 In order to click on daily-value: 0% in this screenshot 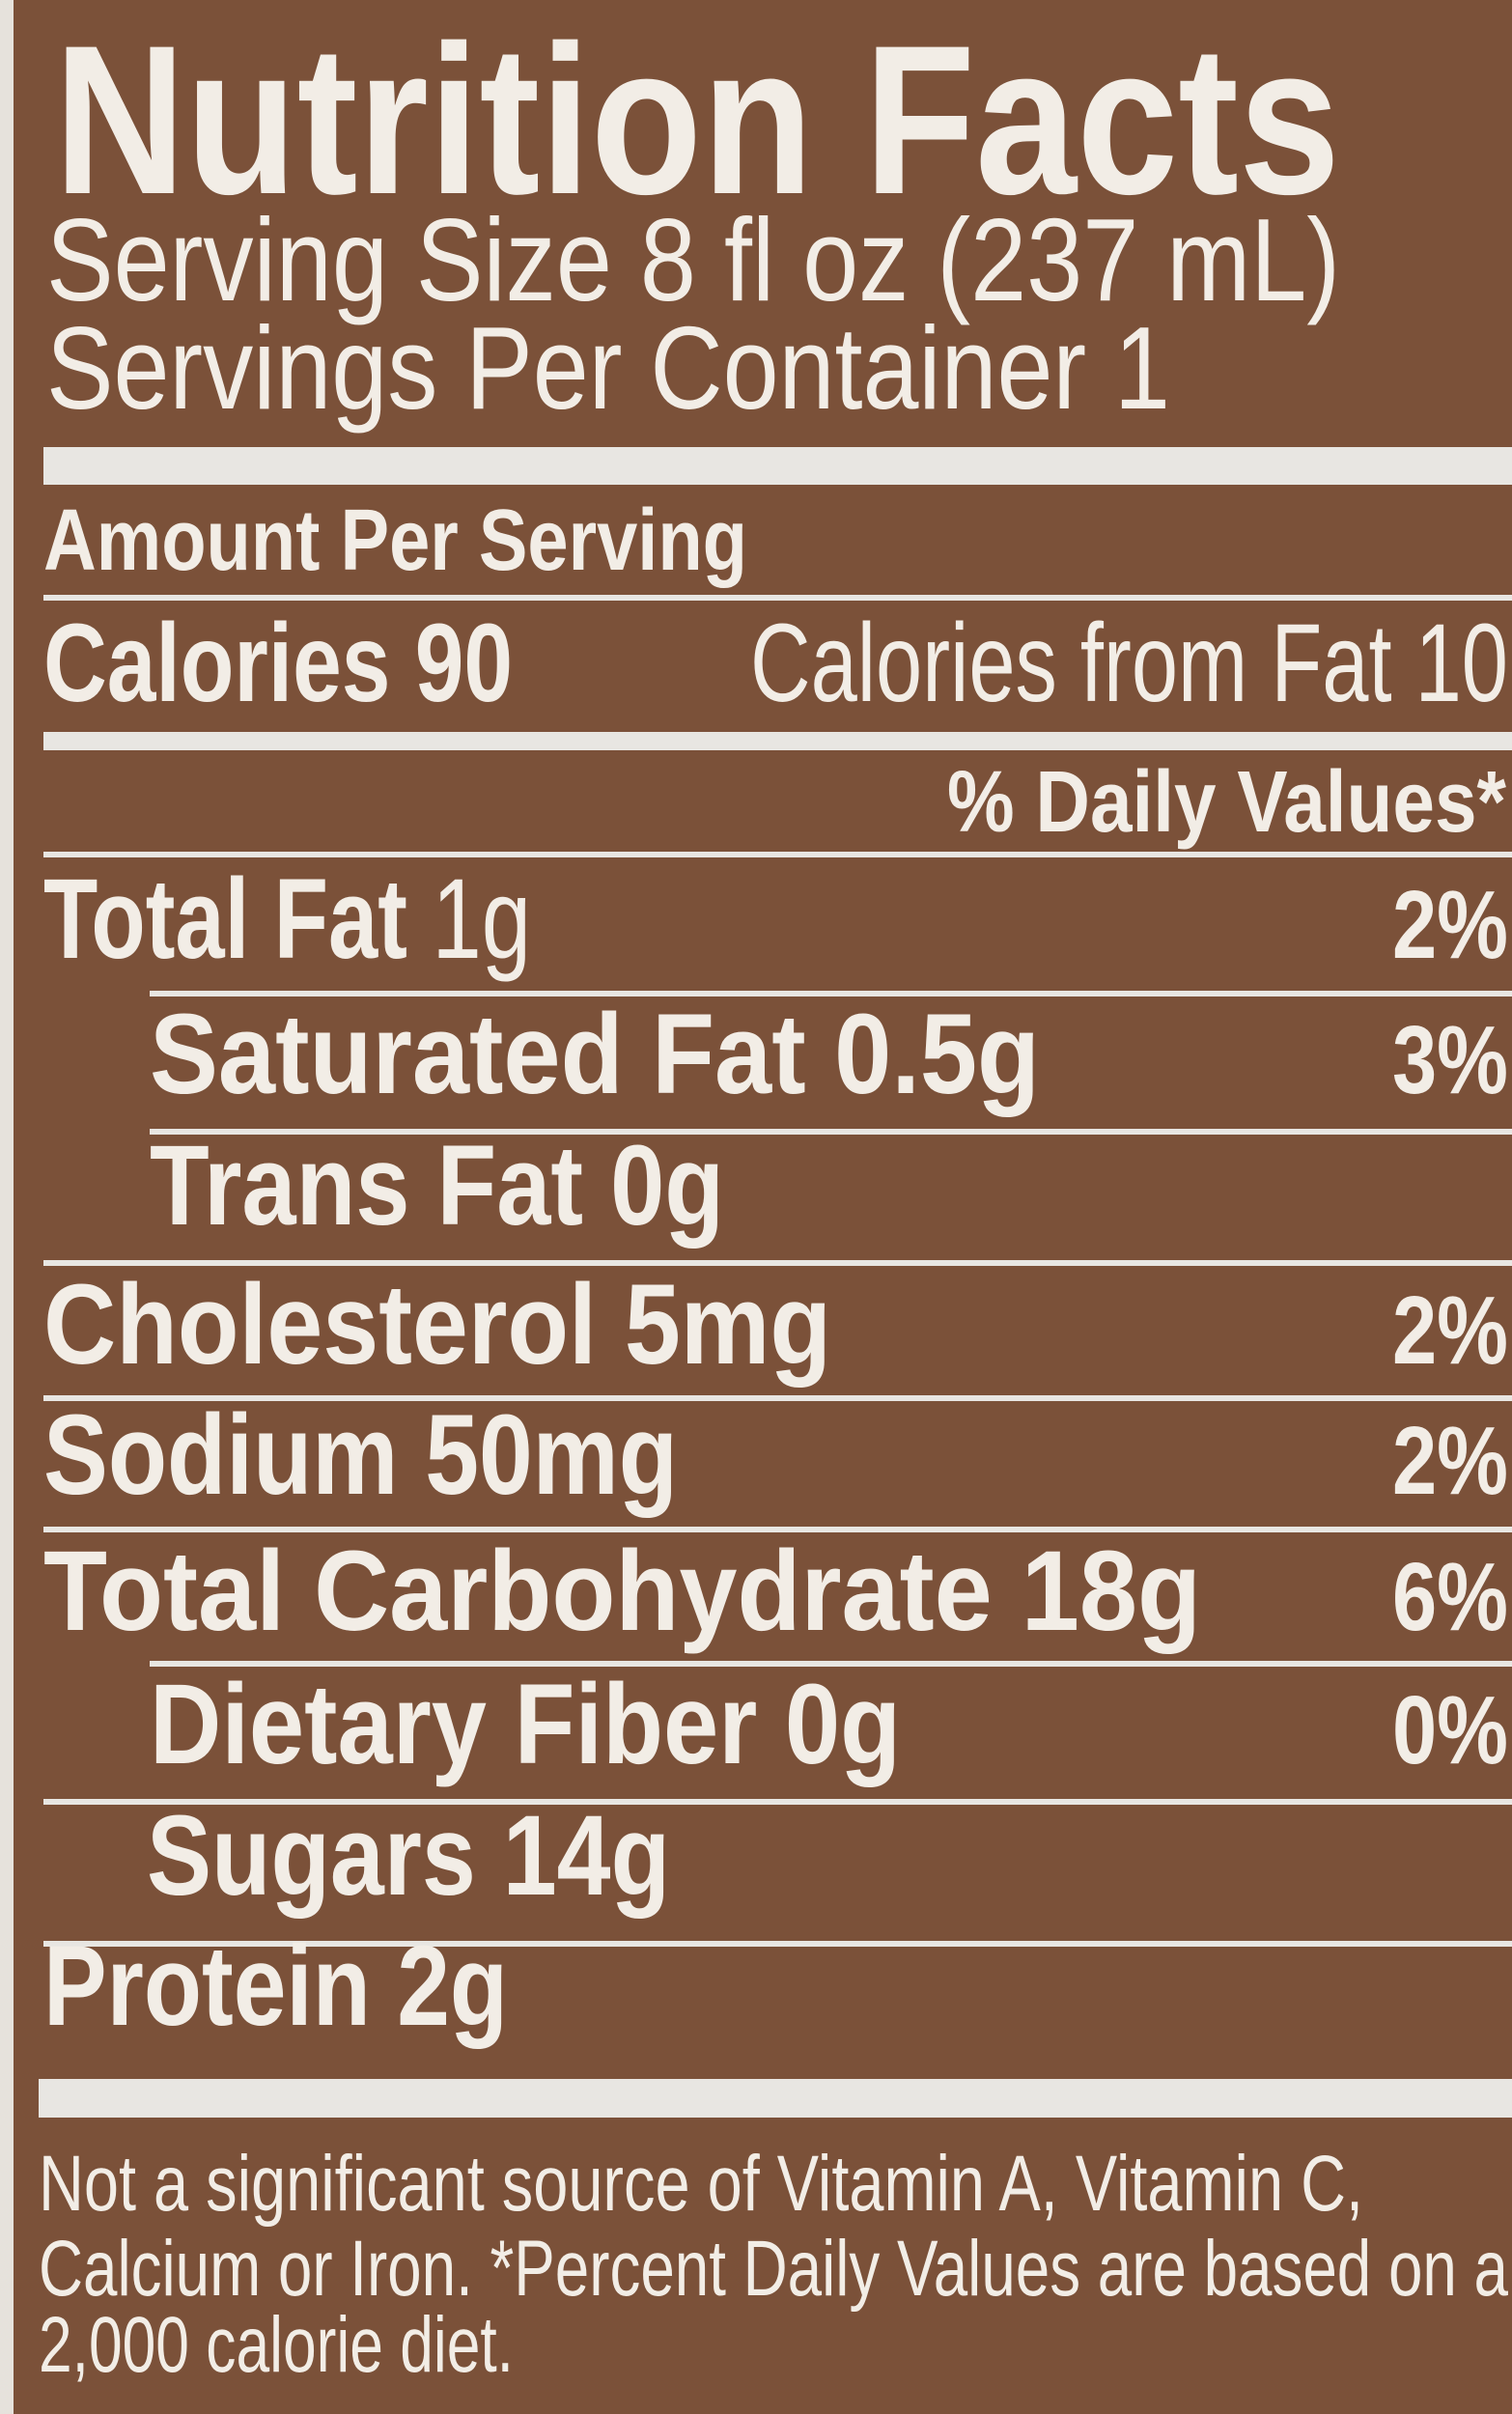, I will do `click(1450, 1730)`.